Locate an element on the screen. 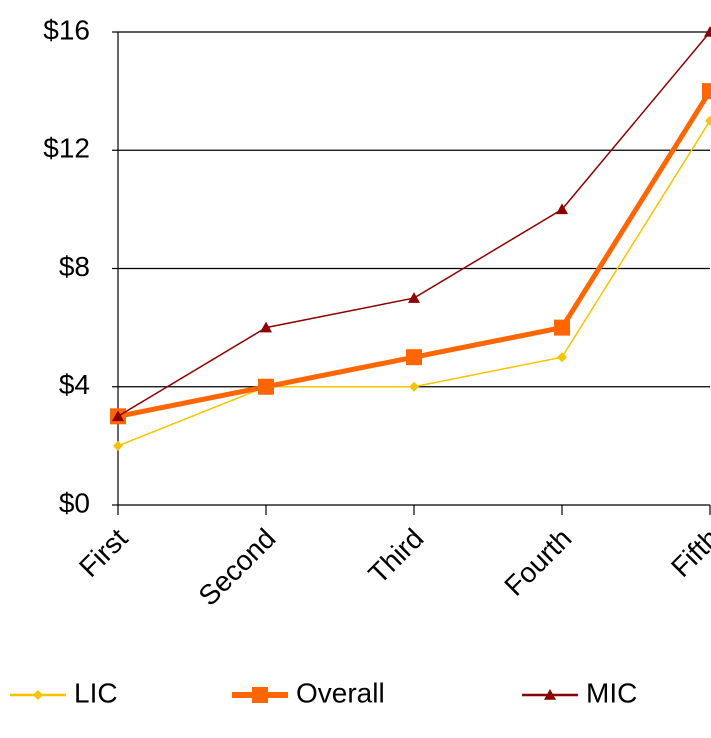 The image size is (711, 738). y-tick-label: $4 is located at coordinates (74, 384).